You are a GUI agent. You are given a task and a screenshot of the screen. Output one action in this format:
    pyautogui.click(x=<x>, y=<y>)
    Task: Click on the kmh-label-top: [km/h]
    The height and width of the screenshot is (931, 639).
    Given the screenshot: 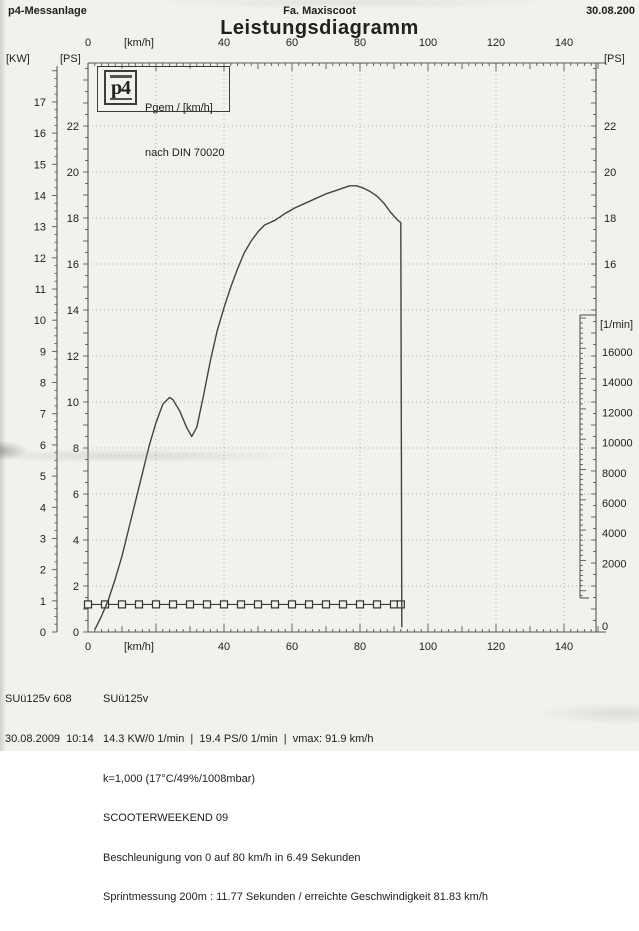 What is the action you would take?
    pyautogui.click(x=139, y=43)
    